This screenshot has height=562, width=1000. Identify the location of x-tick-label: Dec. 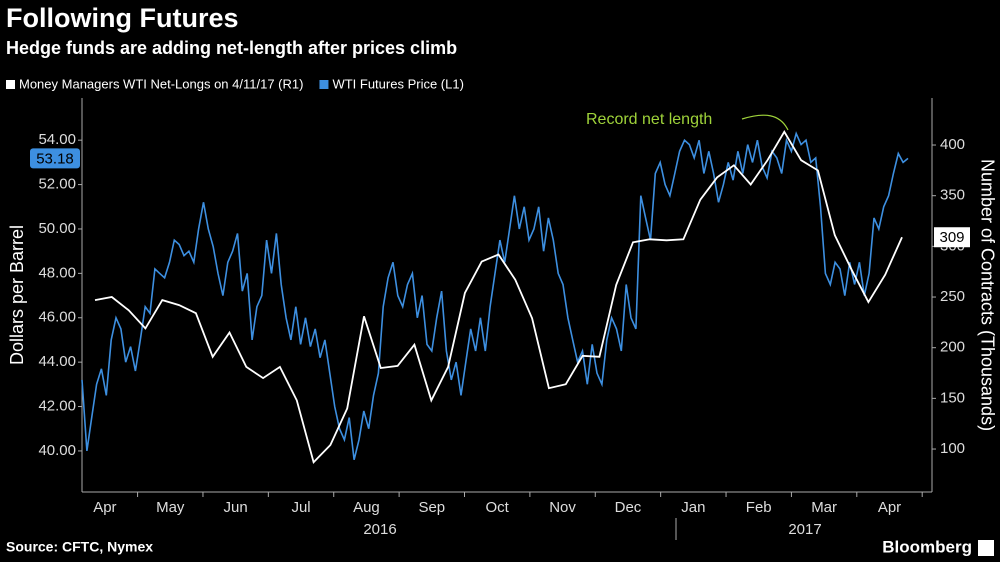
(628, 507).